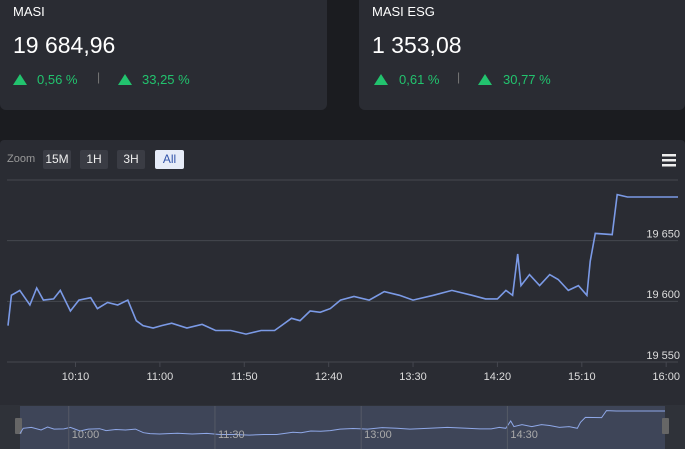  Describe the element at coordinates (231, 435) in the screenshot. I see `navigator-tick-label: 11:30` at that location.